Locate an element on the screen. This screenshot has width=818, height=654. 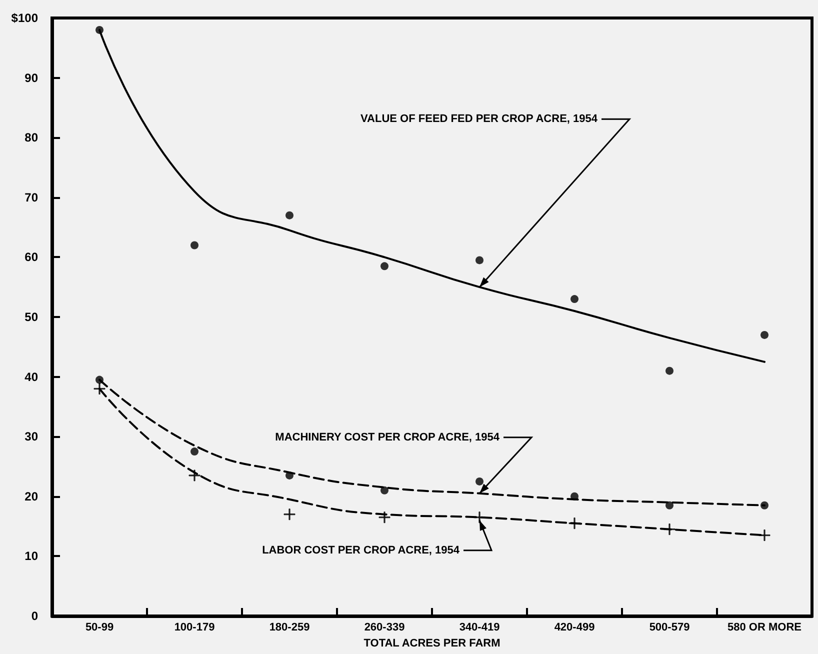
y-tick-label: 20 is located at coordinates (31, 496).